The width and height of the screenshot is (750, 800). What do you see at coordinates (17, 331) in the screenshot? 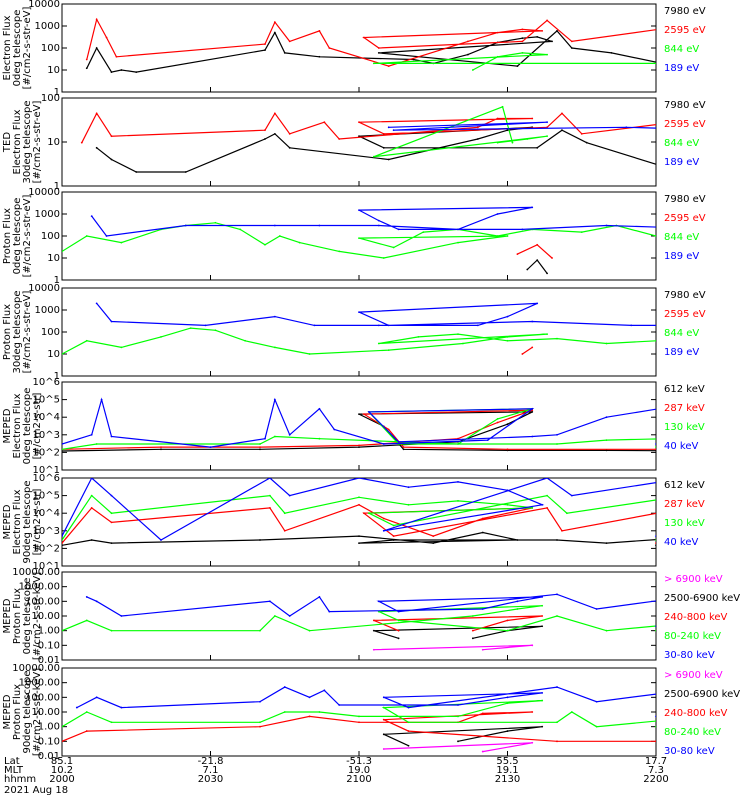
I see `y-axis-label: 30deg telescope` at bounding box center [17, 331].